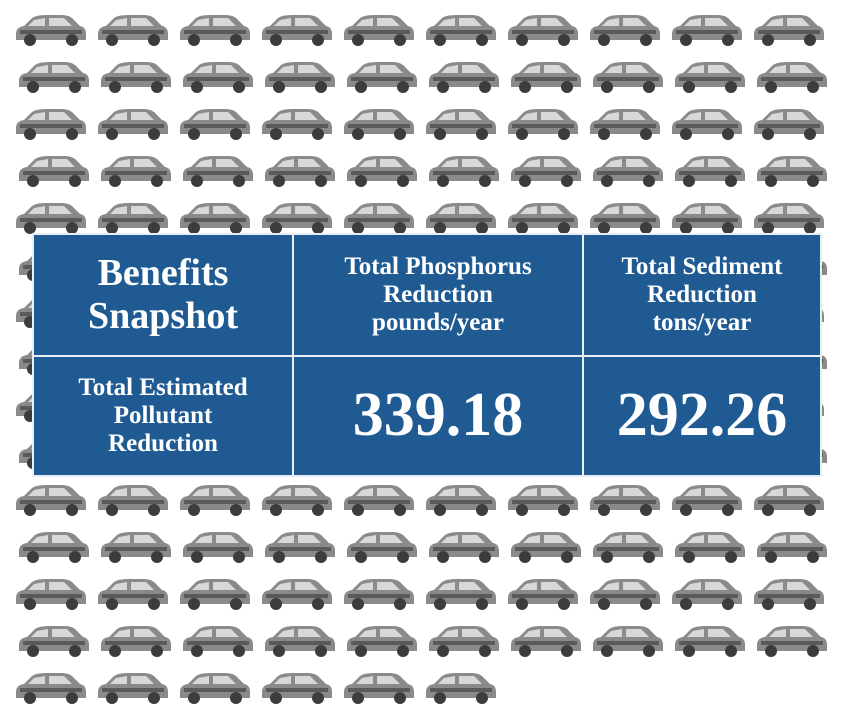 This screenshot has width=841, height=713. Describe the element at coordinates (702, 416) in the screenshot. I see `value-cell: 292.26` at that location.